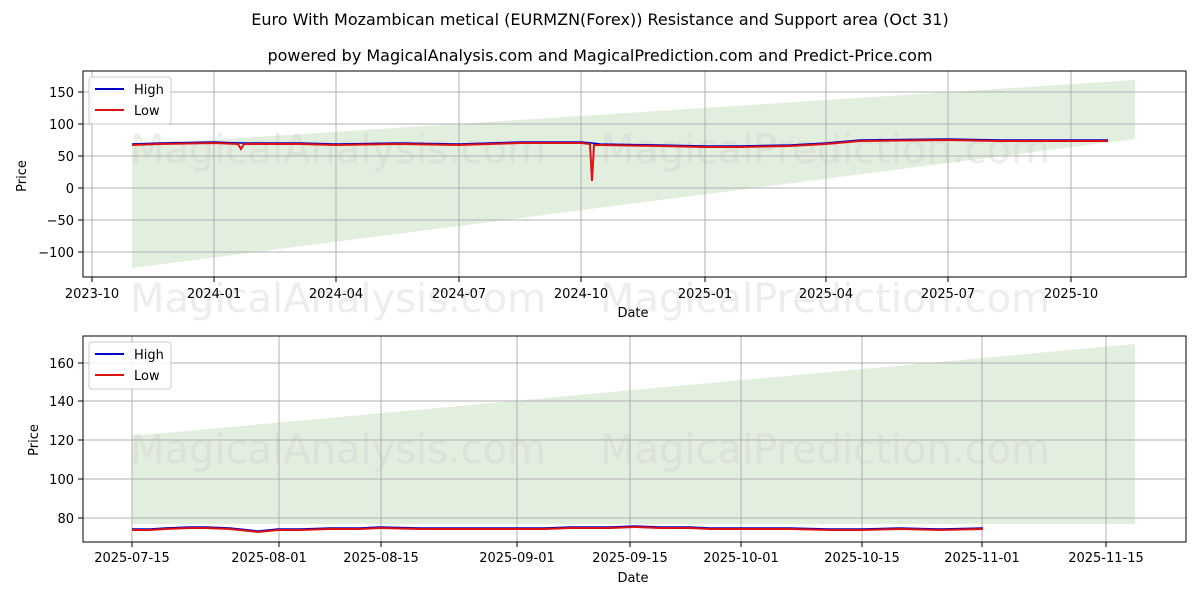  I want to click on bottom-y-tick: 160, so click(61, 364).